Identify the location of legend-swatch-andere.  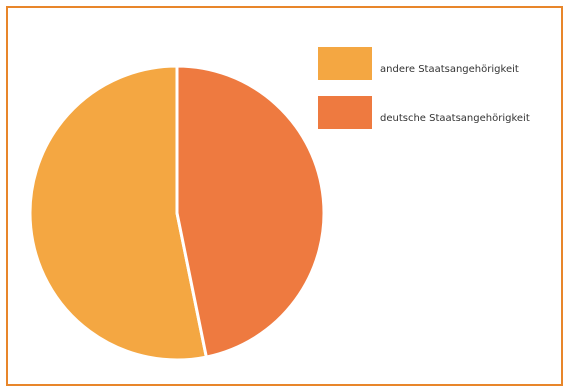
(345, 63).